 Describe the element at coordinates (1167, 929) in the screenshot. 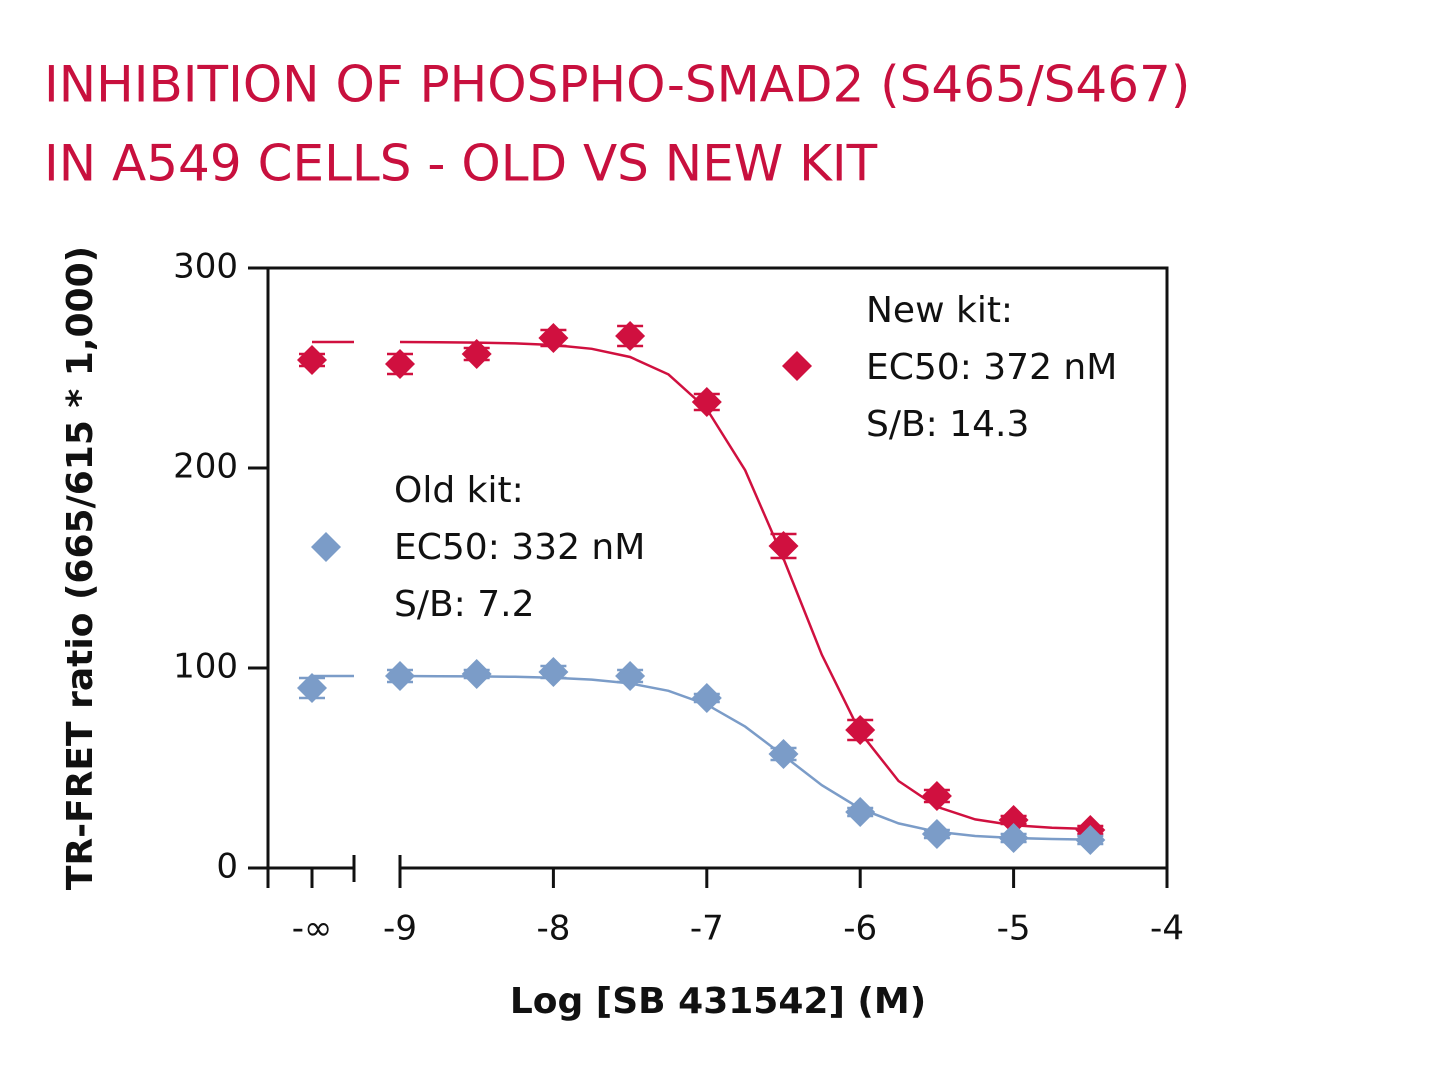

I see `x-tick-label: -4` at that location.